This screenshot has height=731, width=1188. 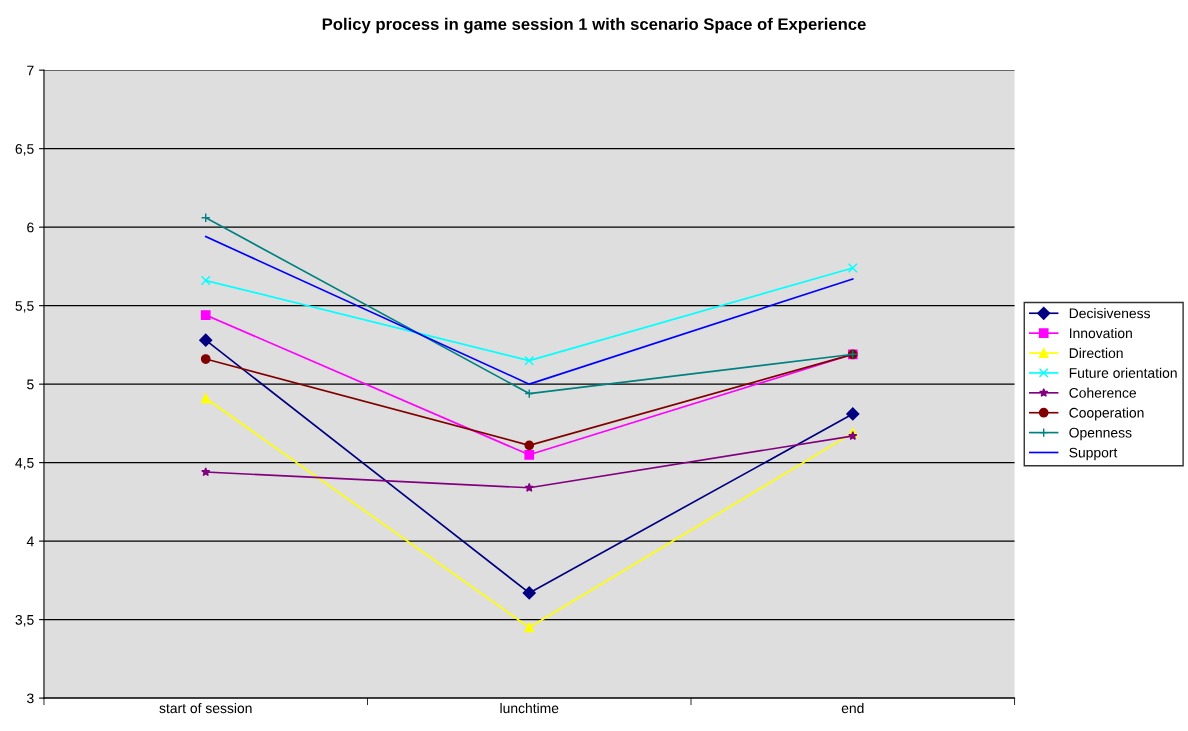 I want to click on y-tick-label: 3, so click(x=30, y=698).